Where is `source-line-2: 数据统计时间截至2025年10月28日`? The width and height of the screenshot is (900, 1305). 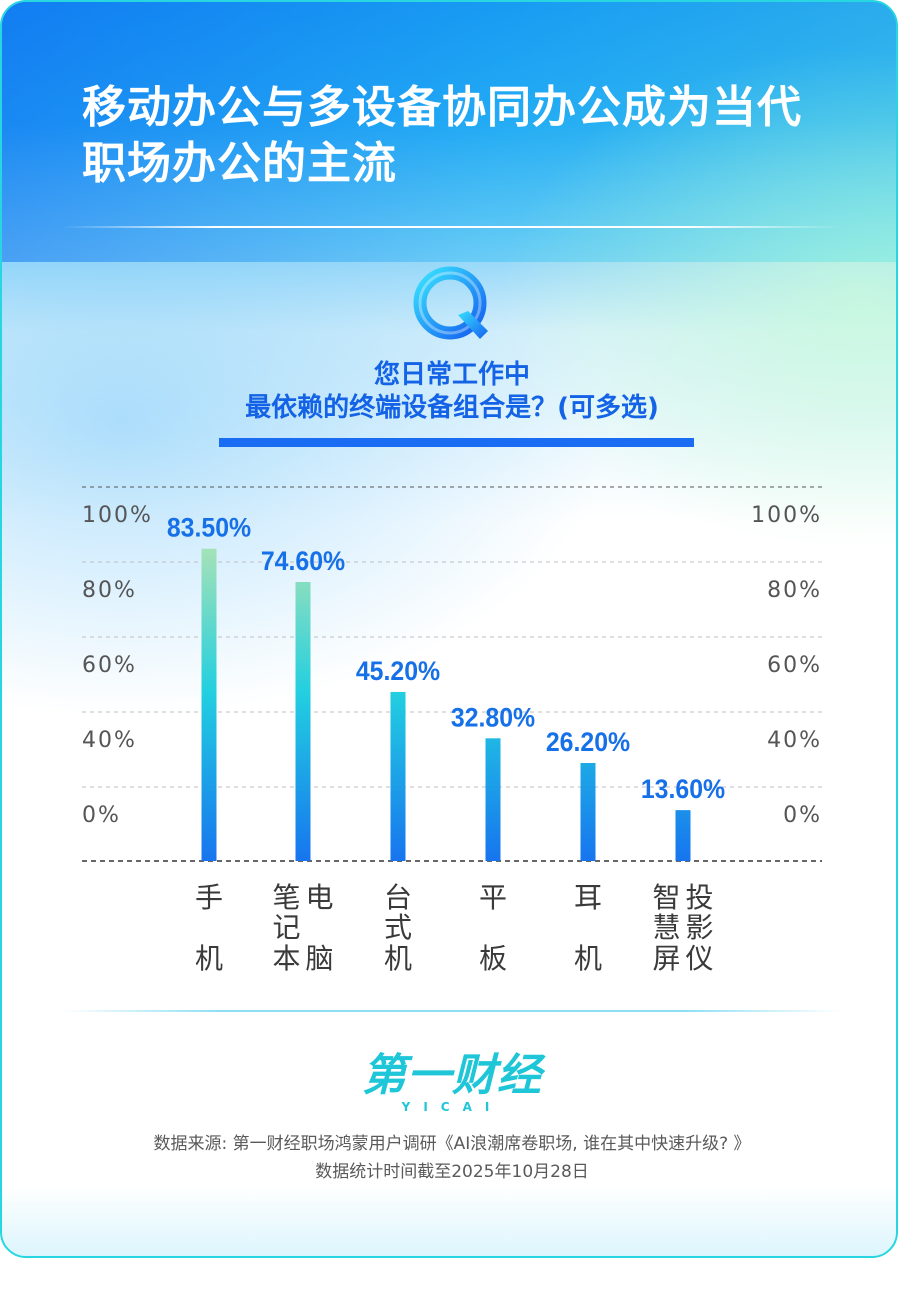
source-line-2: 数据统计时间截至2025年10月28日 is located at coordinates (452, 1172).